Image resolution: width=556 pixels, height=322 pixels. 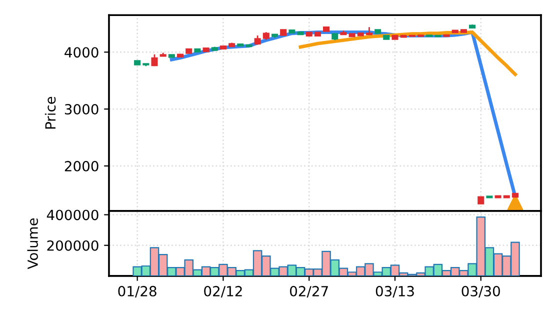 I want to click on y-tick-label: 3000, so click(x=81, y=109).